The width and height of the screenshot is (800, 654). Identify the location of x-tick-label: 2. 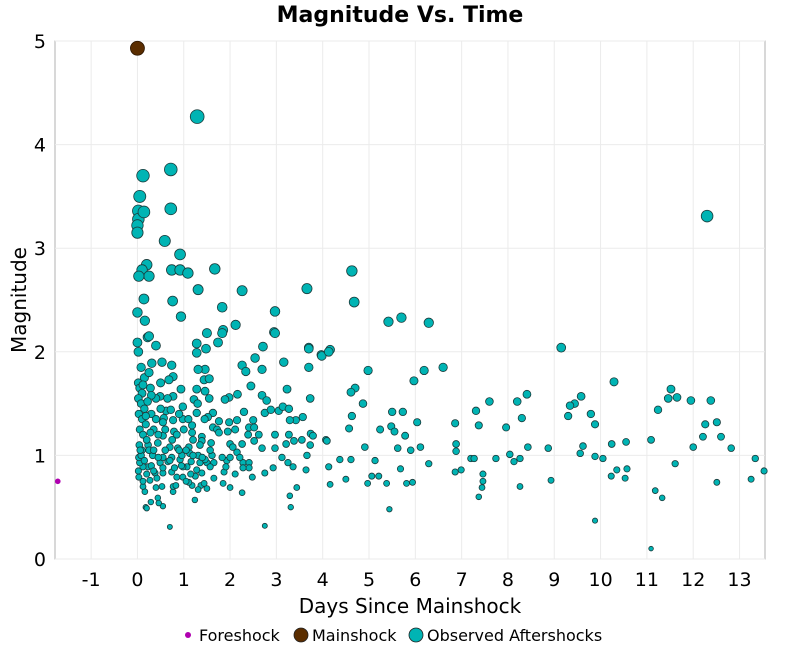
(230, 580).